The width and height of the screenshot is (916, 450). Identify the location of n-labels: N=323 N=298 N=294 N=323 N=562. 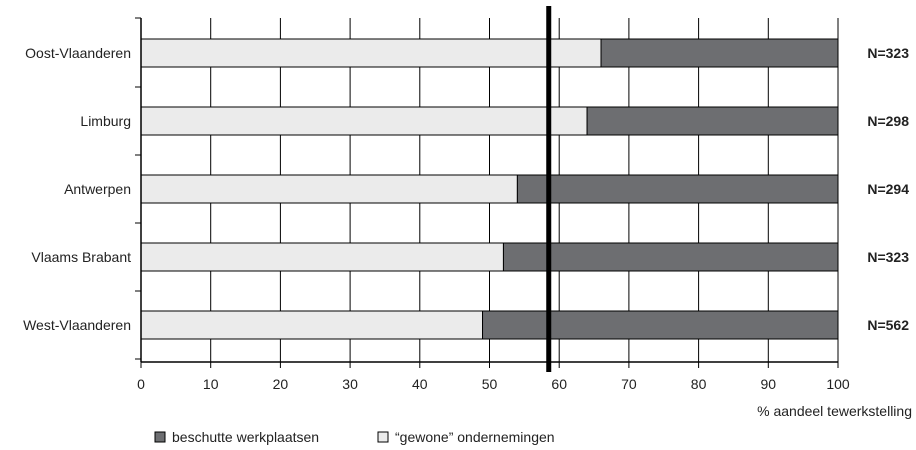
(888, 189).